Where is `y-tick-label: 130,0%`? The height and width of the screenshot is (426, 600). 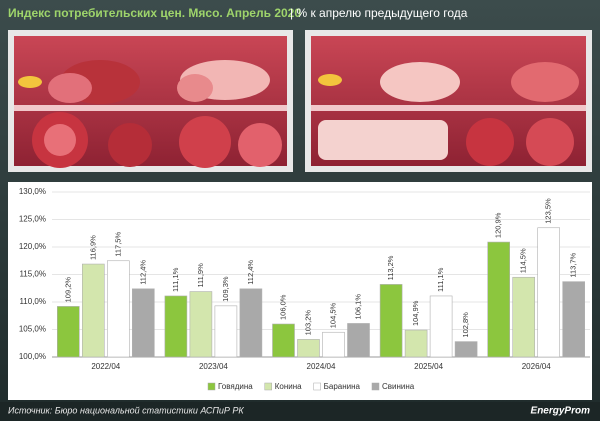
y-tick-label: 130,0% is located at coordinates (32, 191).